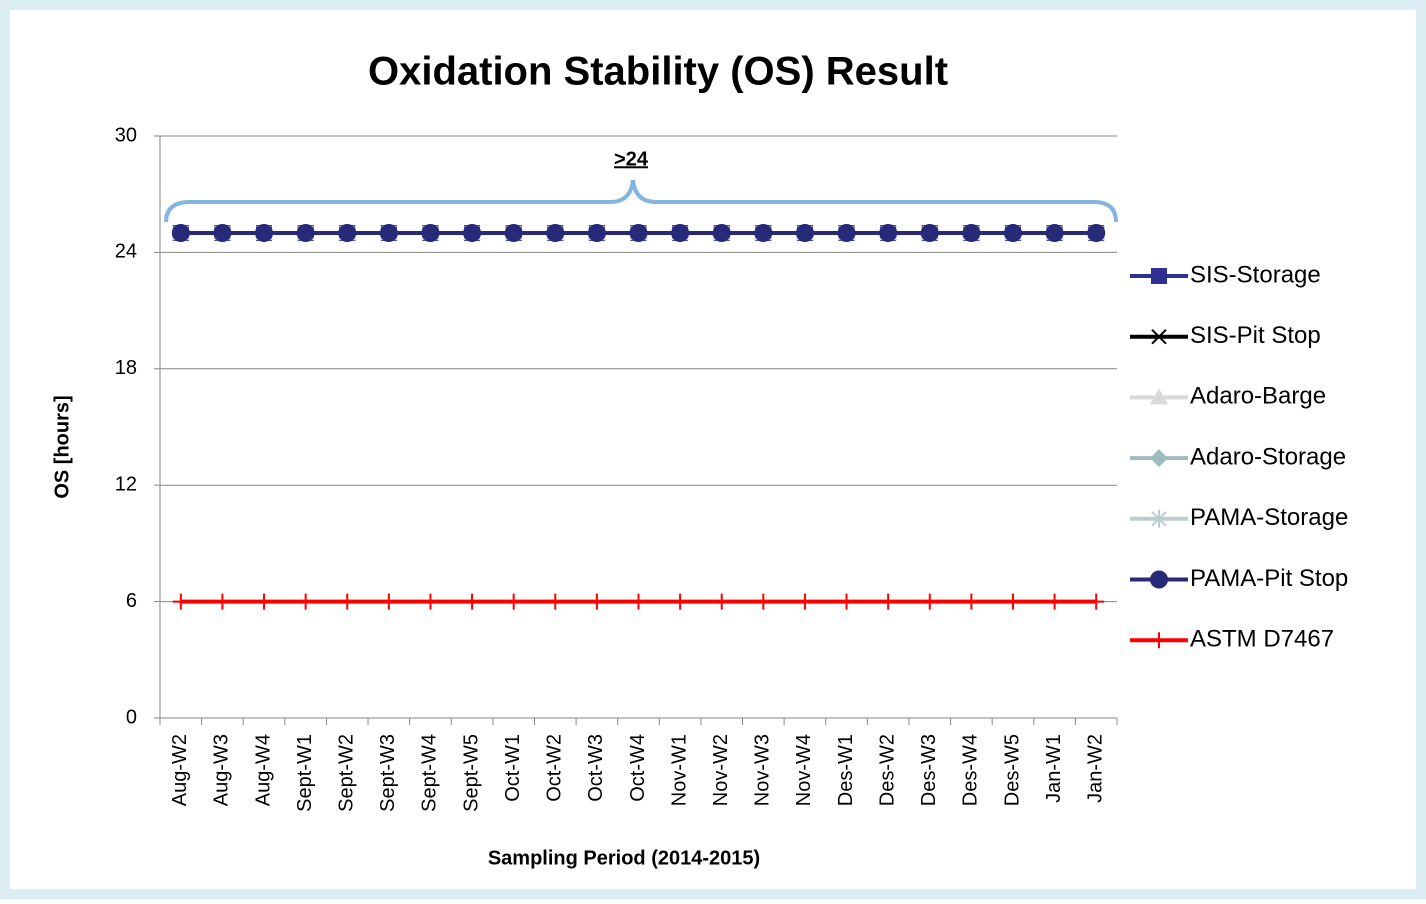  Describe the element at coordinates (1095, 768) in the screenshot. I see `x-tick-label: Jan-W2` at that location.